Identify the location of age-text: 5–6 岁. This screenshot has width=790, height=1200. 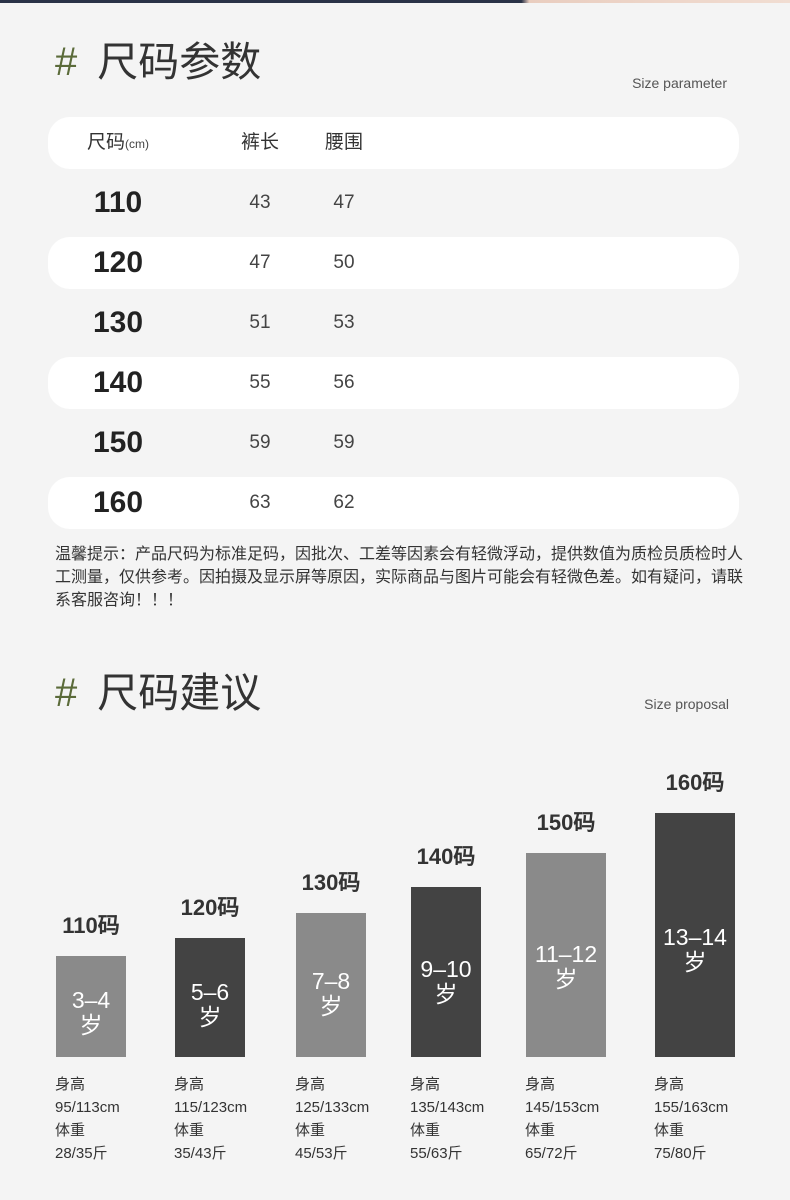
(210, 1004).